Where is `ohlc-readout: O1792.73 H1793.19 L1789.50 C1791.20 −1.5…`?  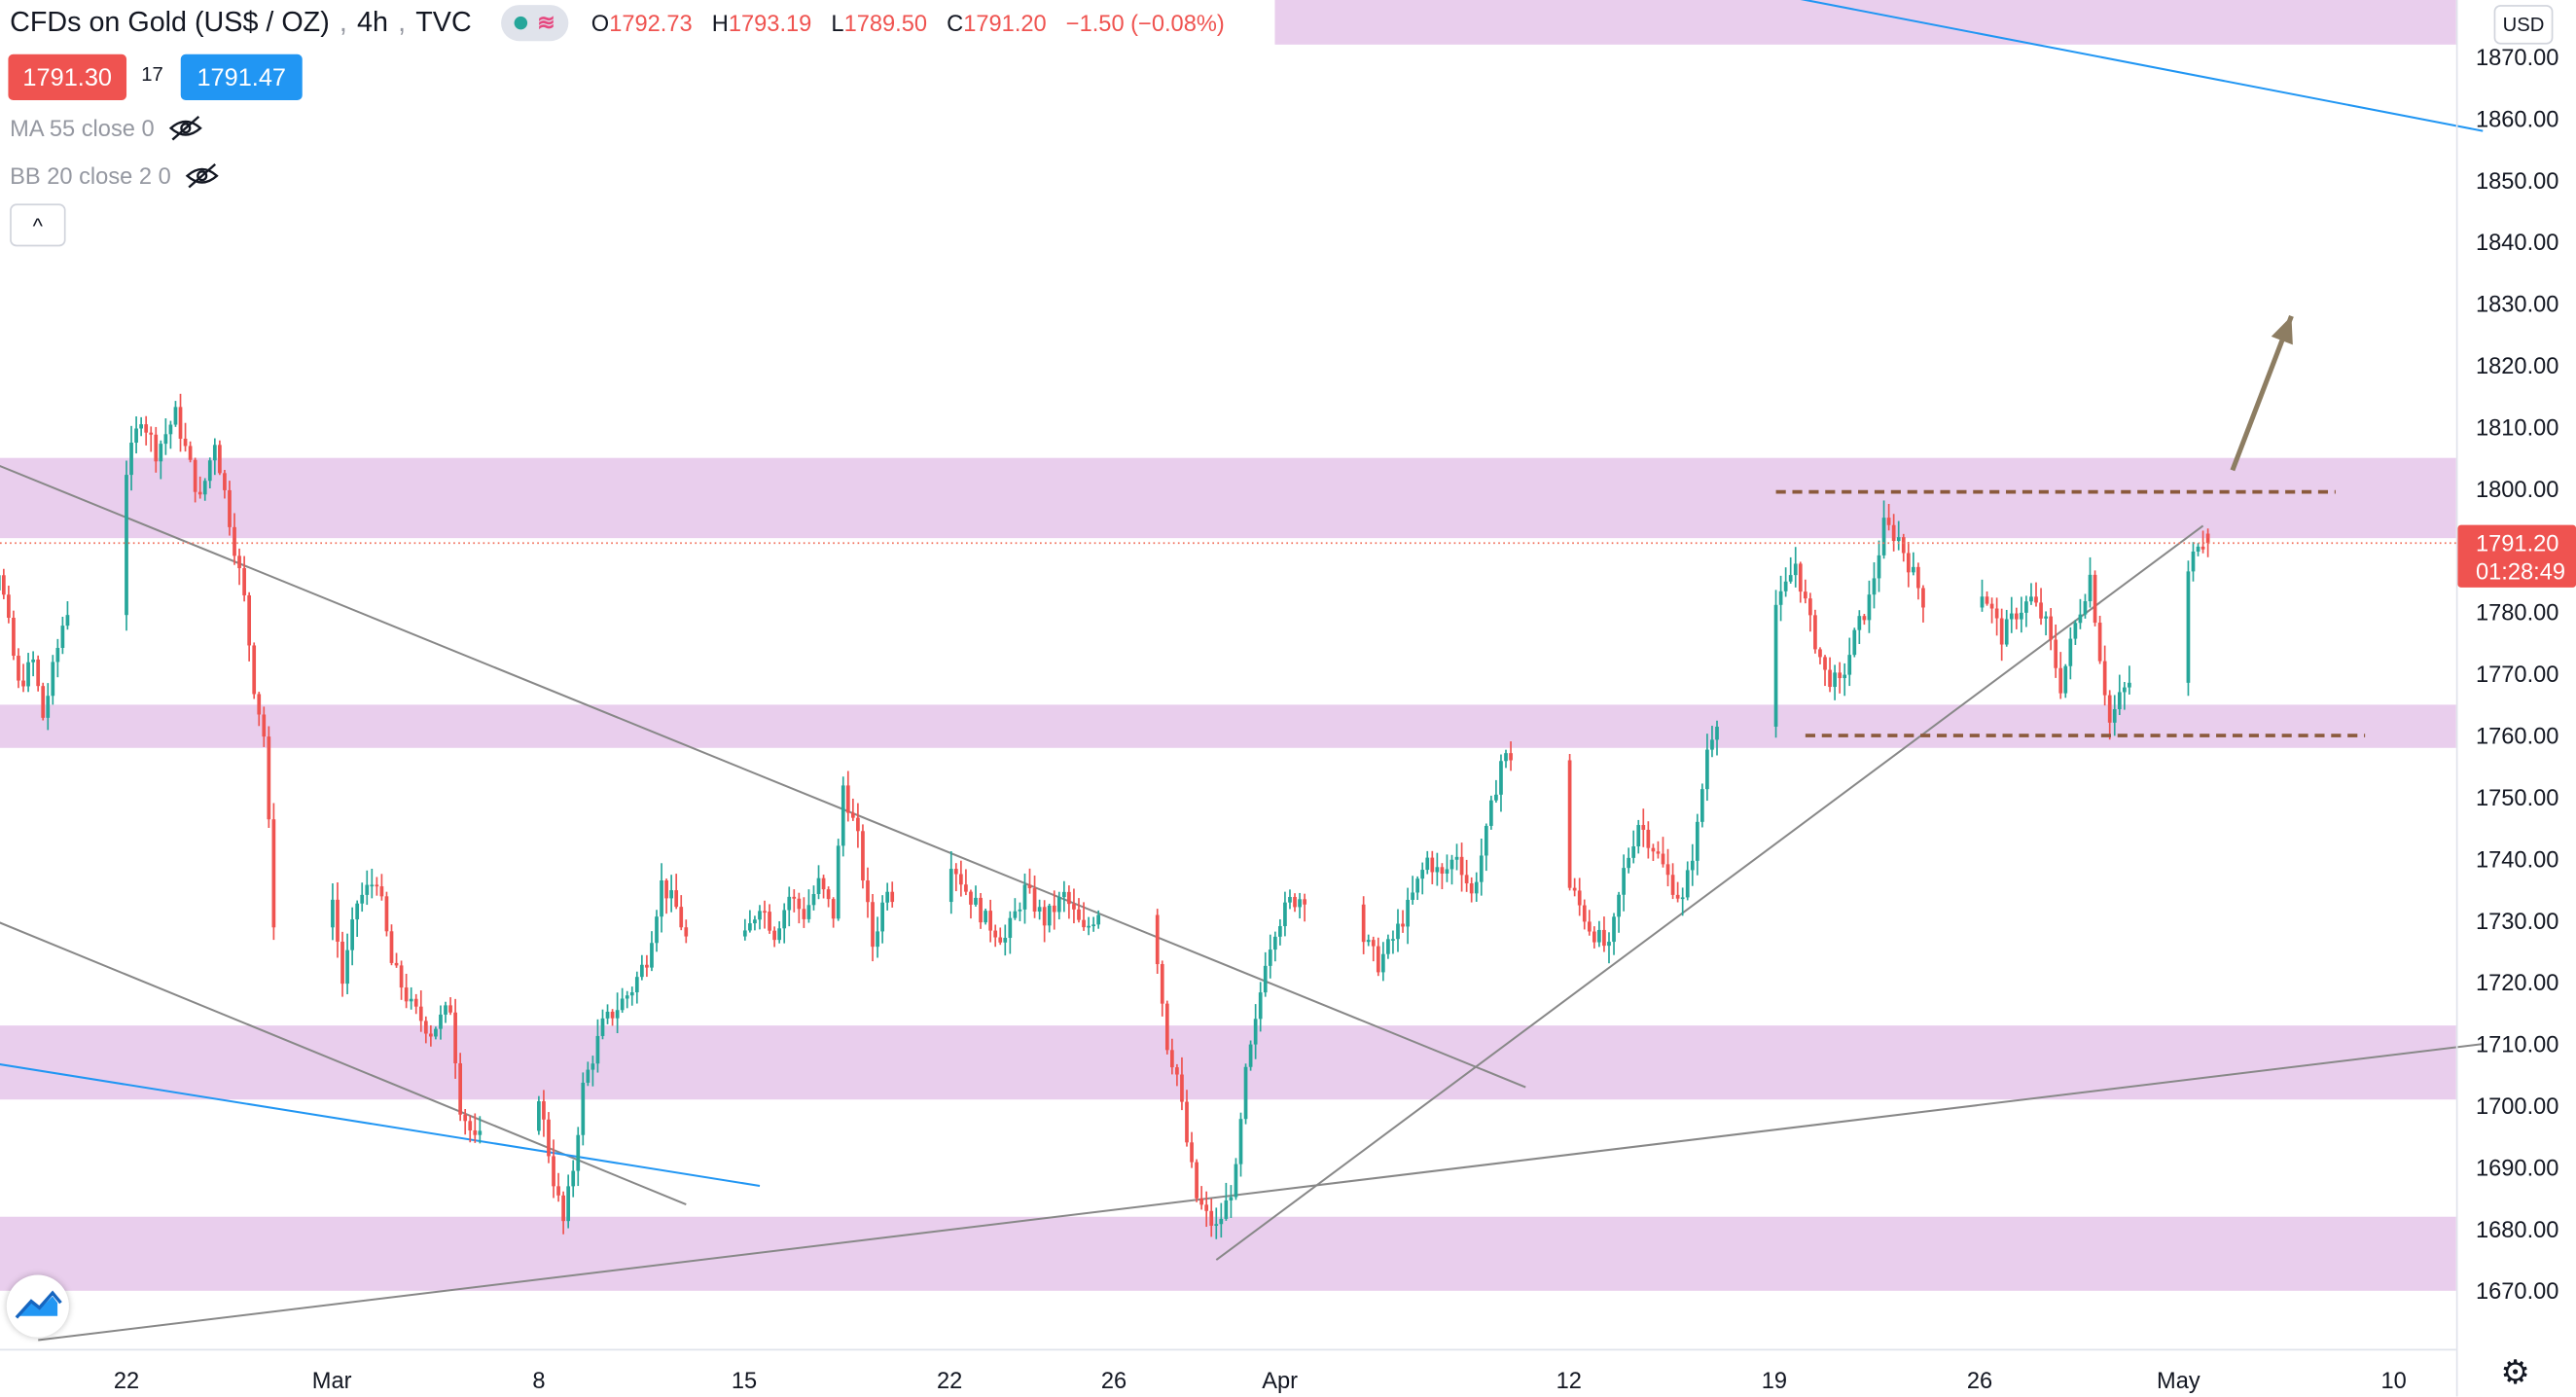 ohlc-readout: O1792.73 H1793.19 L1789.50 C1791.20 −1.5… is located at coordinates (908, 23).